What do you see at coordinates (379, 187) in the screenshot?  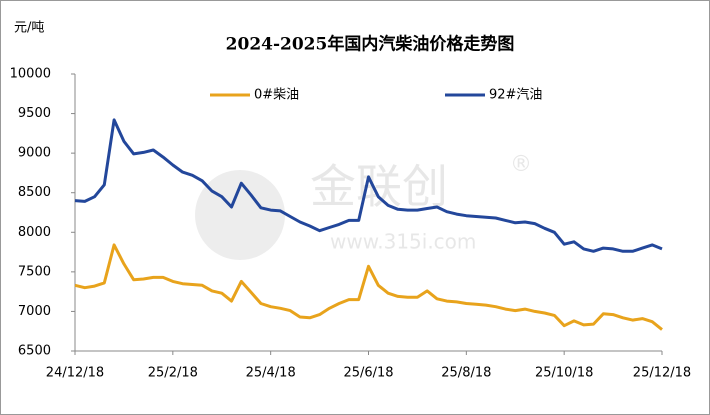 I see `watermark-text: 金联创` at bounding box center [379, 187].